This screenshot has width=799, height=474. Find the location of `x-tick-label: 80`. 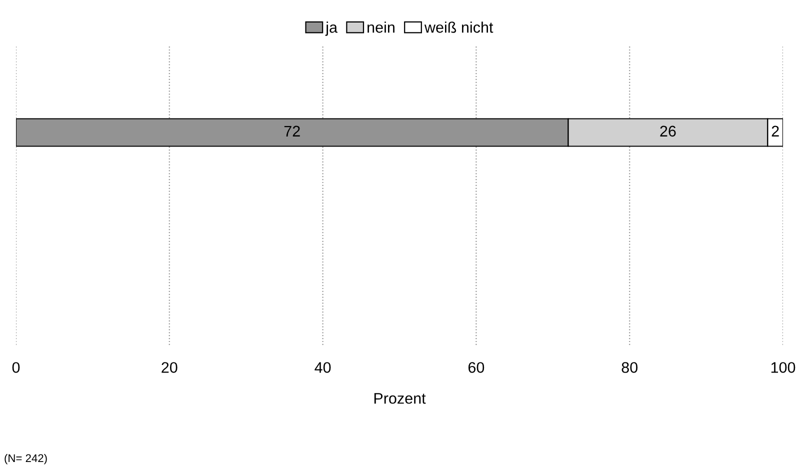

x-tick-label: 80 is located at coordinates (630, 367).